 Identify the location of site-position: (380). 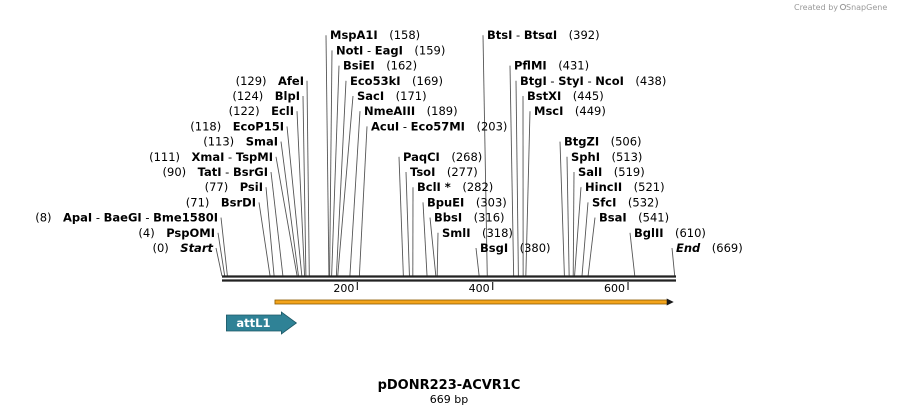
(529, 248).